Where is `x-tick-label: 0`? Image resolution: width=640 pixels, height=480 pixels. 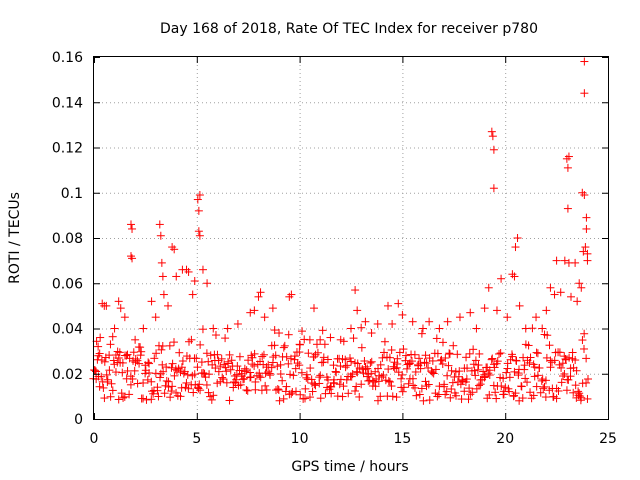 x-tick-label: 0 is located at coordinates (94, 439).